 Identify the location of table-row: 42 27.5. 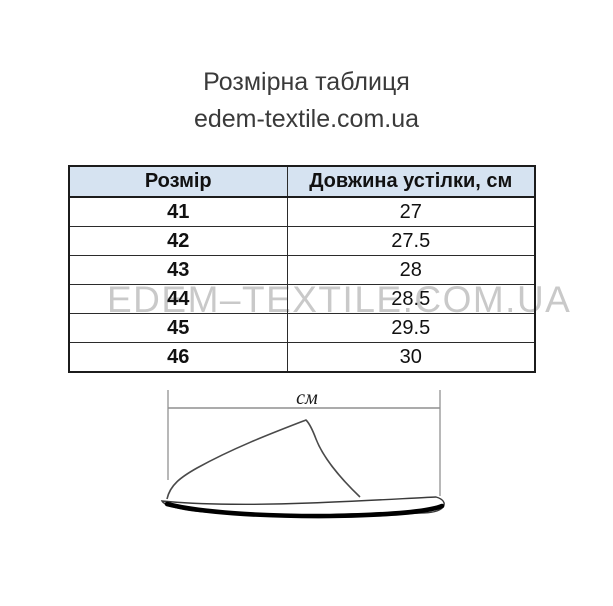
(302, 241).